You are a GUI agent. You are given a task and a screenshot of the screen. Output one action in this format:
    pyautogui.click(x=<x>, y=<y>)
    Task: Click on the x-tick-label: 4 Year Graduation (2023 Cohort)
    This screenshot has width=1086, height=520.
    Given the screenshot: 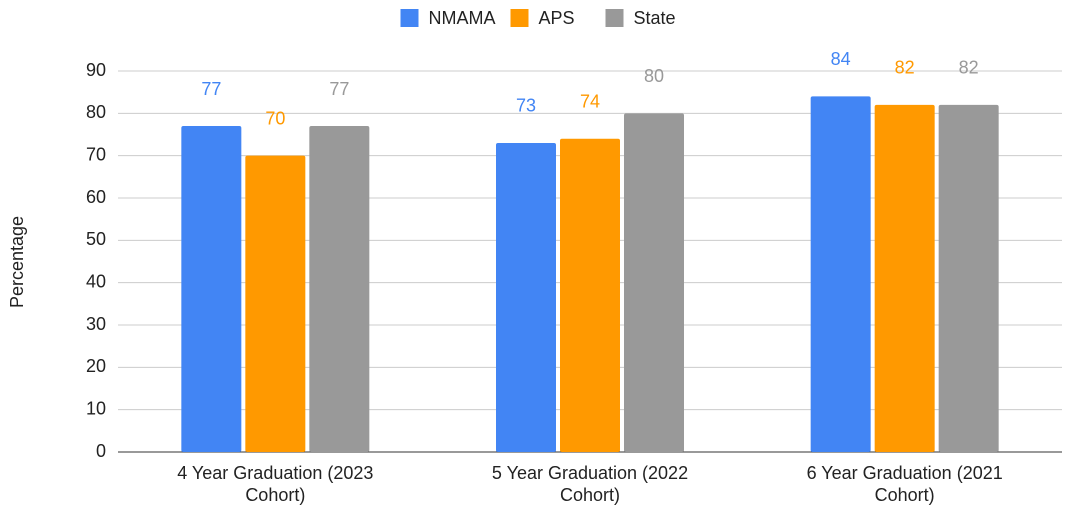 What is the action you would take?
    pyautogui.click(x=275, y=484)
    